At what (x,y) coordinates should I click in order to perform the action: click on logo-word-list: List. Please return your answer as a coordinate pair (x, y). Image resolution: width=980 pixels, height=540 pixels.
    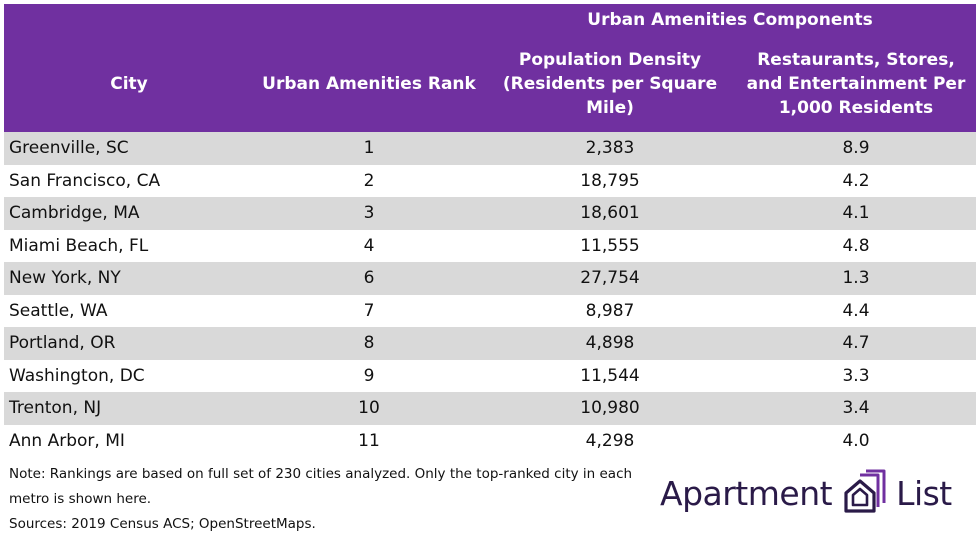
    Looking at the image, I should click on (924, 493).